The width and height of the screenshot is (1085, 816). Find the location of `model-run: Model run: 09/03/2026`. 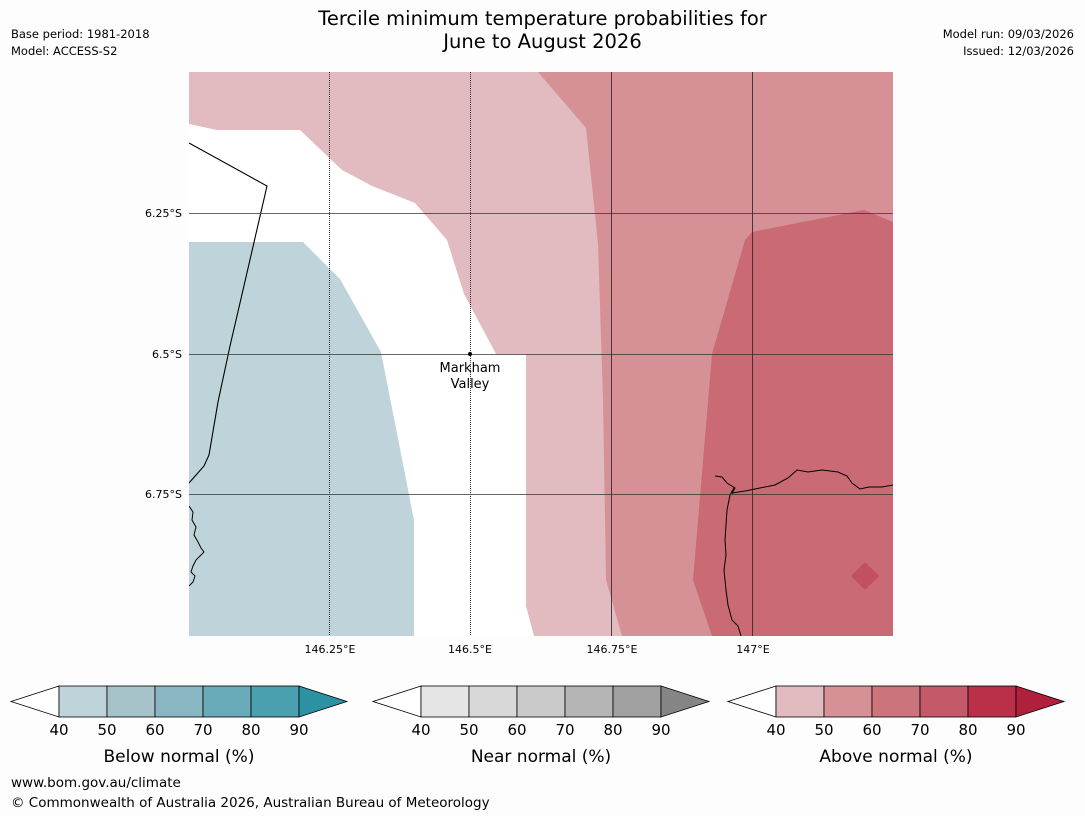

model-run: Model run: 09/03/2026 is located at coordinates (1008, 34).